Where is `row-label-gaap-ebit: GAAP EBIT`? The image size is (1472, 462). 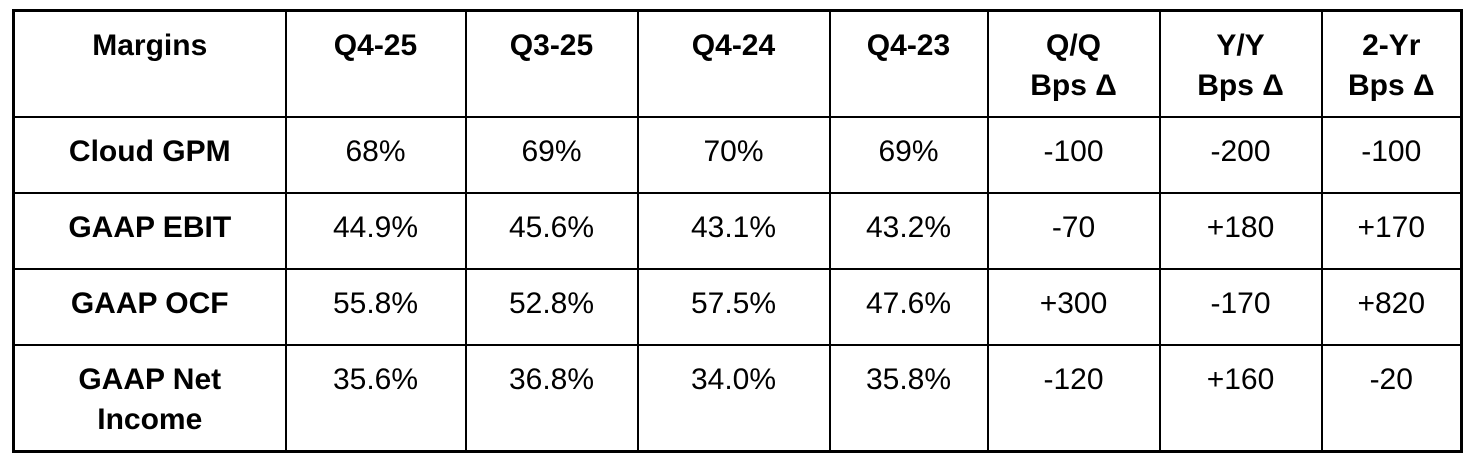 row-label-gaap-ebit: GAAP EBIT is located at coordinates (149, 231).